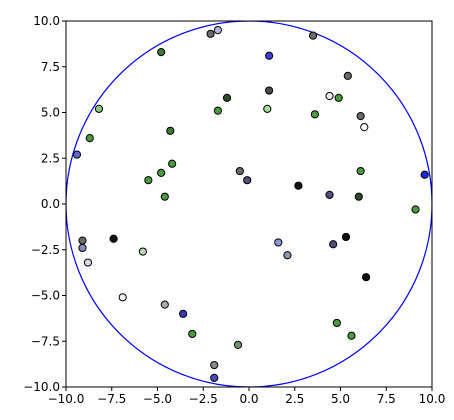 The height and width of the screenshot is (420, 454). Describe the element at coordinates (50, 113) in the screenshot. I see `y-tick-label: 5.0` at that location.